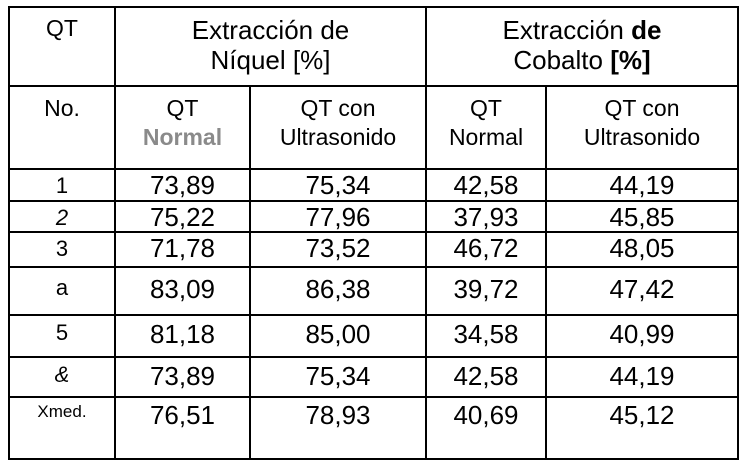 This screenshot has height=462, width=744. I want to click on cell-co-ultra: 48,05, so click(642, 249).